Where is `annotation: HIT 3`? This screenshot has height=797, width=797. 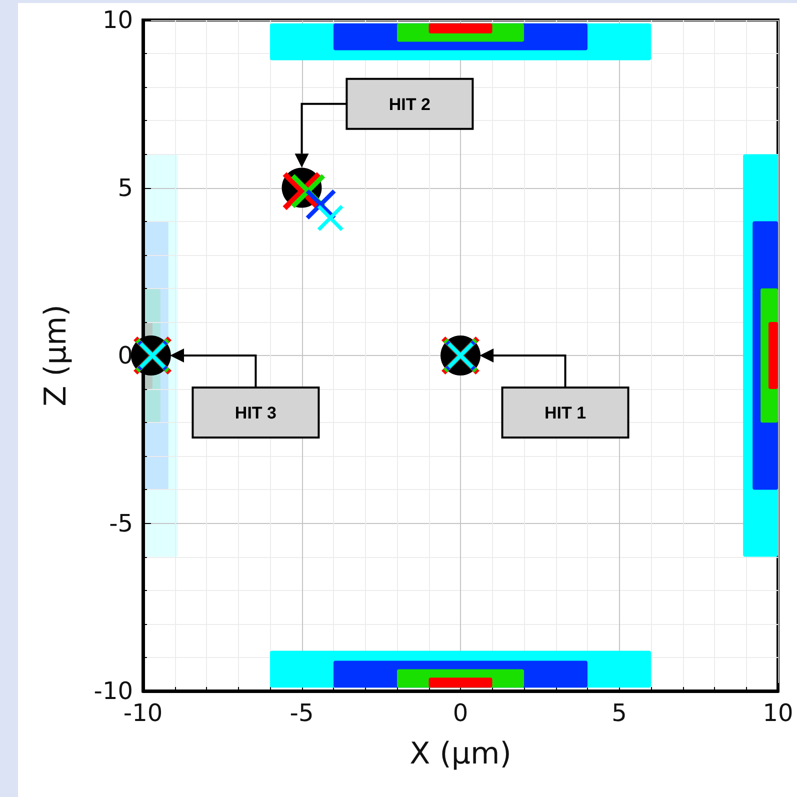 annotation: HIT 3 is located at coordinates (255, 413).